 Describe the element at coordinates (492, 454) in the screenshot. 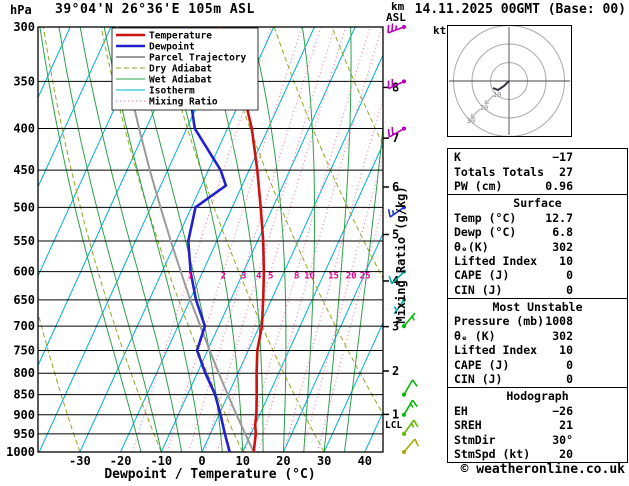

I see `stat-label: StmSpd (kt)` at that location.